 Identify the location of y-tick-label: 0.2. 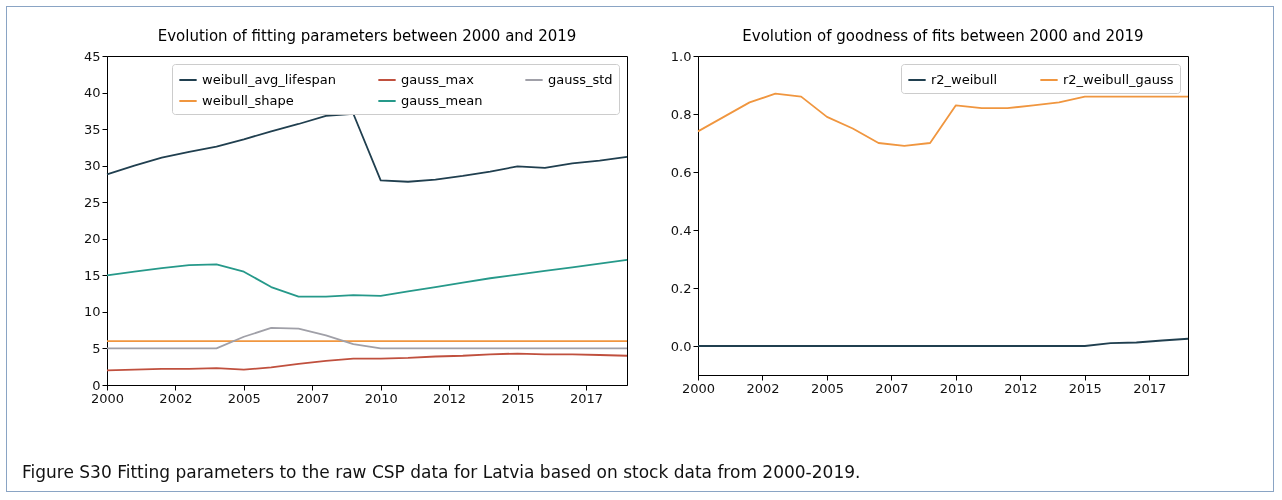
(681, 288).